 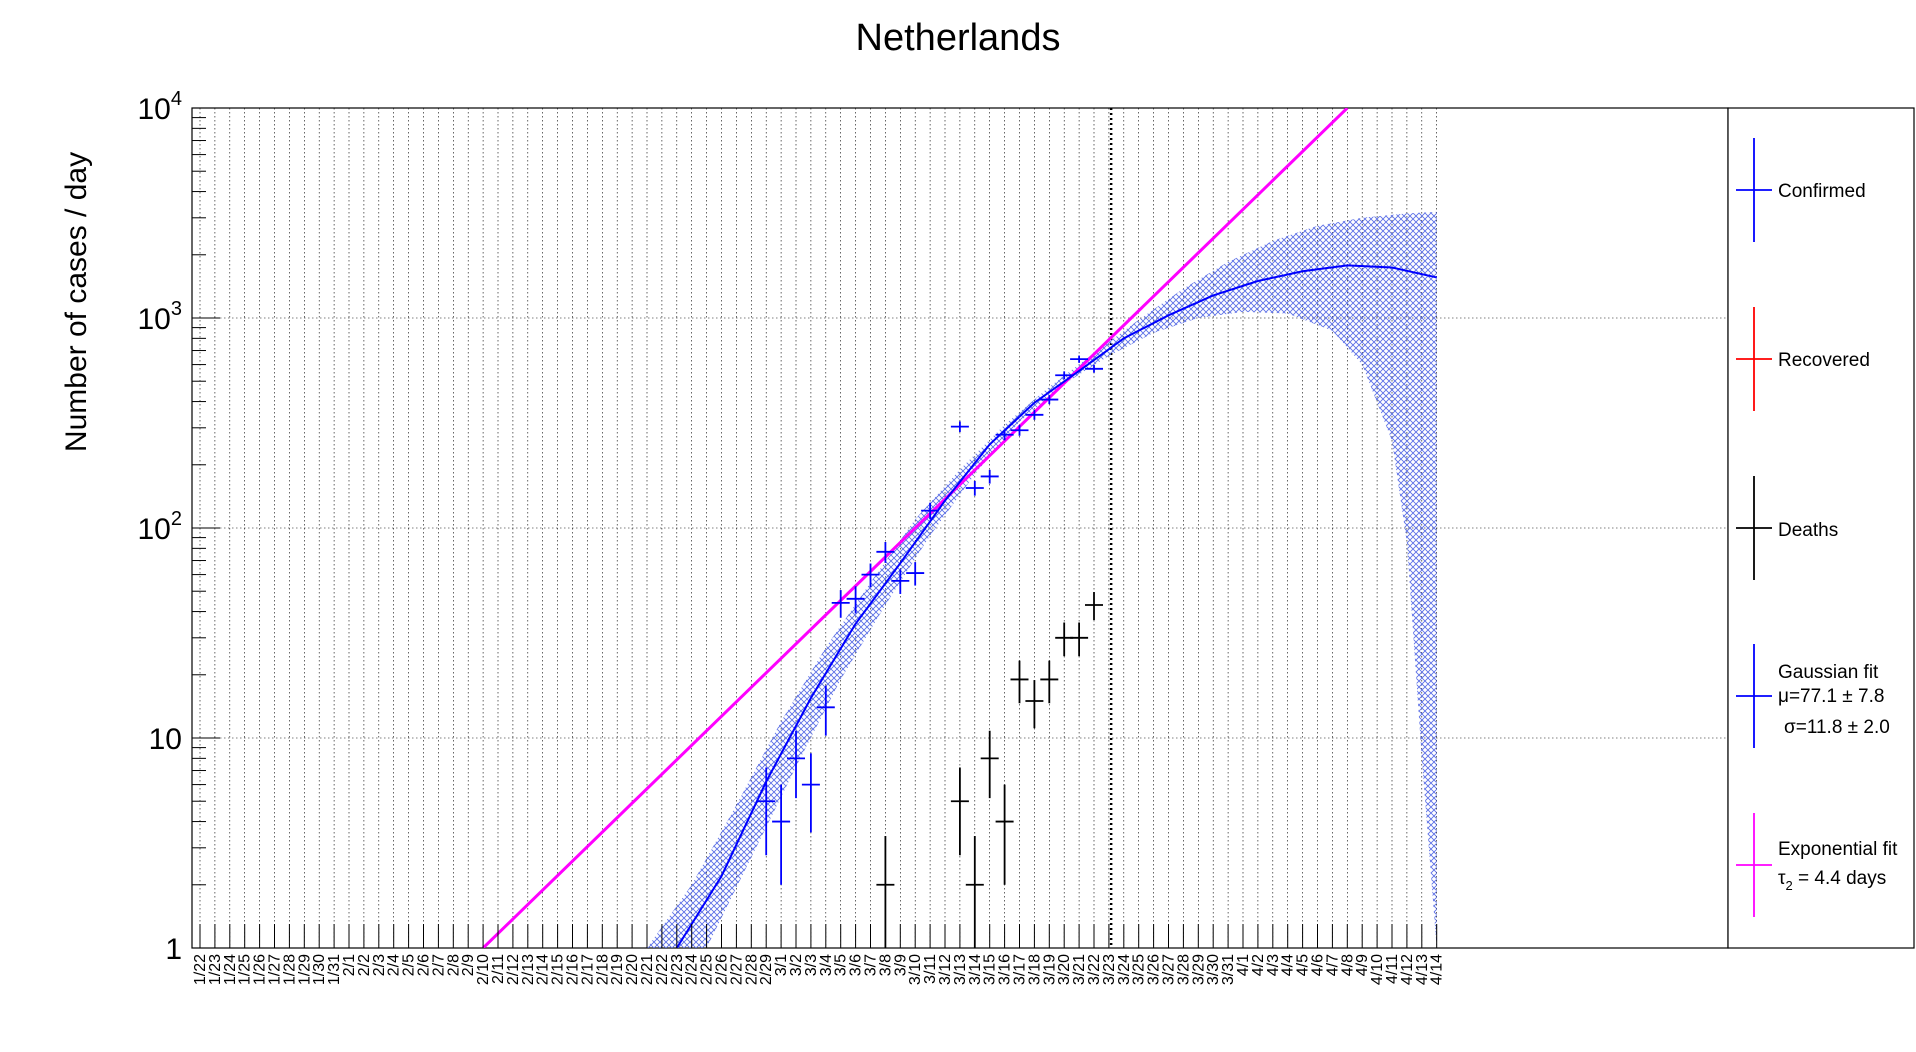 What do you see at coordinates (826, 965) in the screenshot?
I see `x-tick-label: 3/4` at bounding box center [826, 965].